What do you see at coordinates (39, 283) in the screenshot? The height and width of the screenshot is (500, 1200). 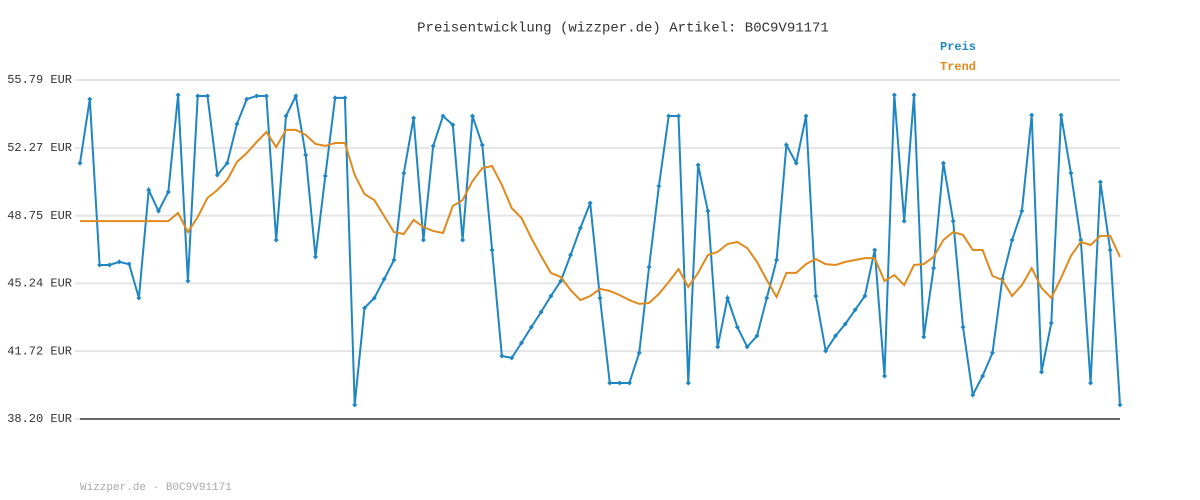 I see `y-tick-label: 45.24 EUR` at bounding box center [39, 283].